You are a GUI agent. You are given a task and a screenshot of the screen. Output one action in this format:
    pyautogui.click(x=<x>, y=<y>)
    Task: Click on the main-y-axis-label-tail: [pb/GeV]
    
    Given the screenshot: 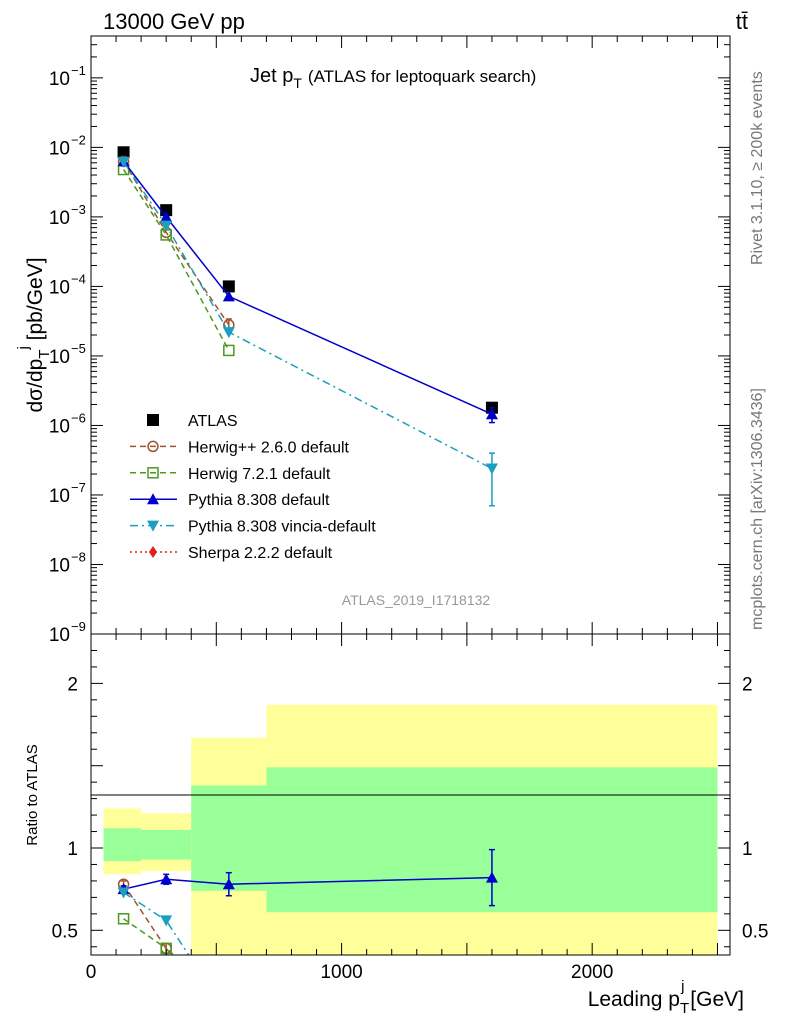 What is the action you would take?
    pyautogui.click(x=35, y=301)
    